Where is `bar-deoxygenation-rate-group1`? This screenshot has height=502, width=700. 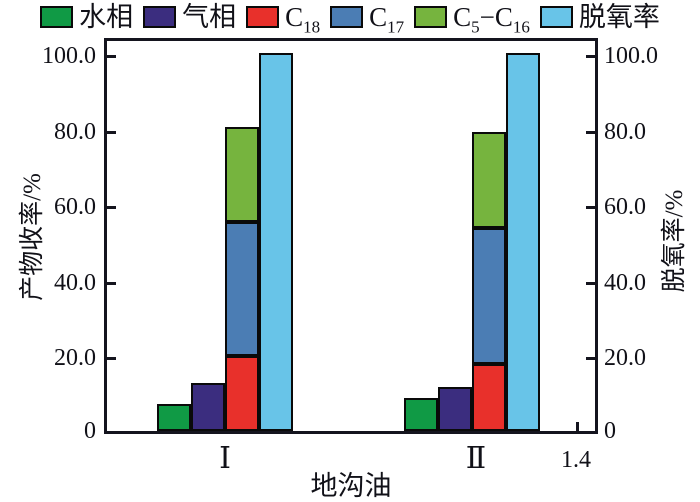
bar-deoxygenation-rate-group1 is located at coordinates (276, 242).